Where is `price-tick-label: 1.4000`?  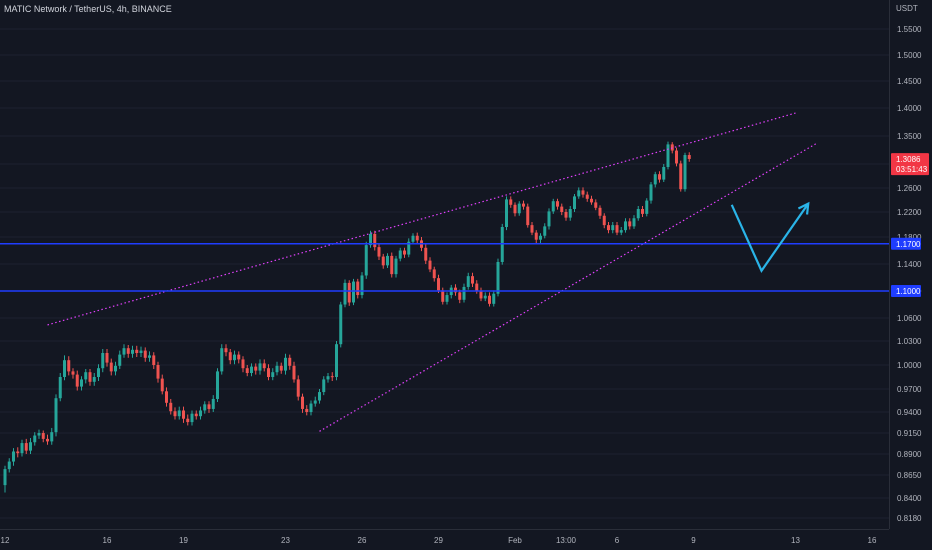 price-tick-label: 1.4000 is located at coordinates (909, 108).